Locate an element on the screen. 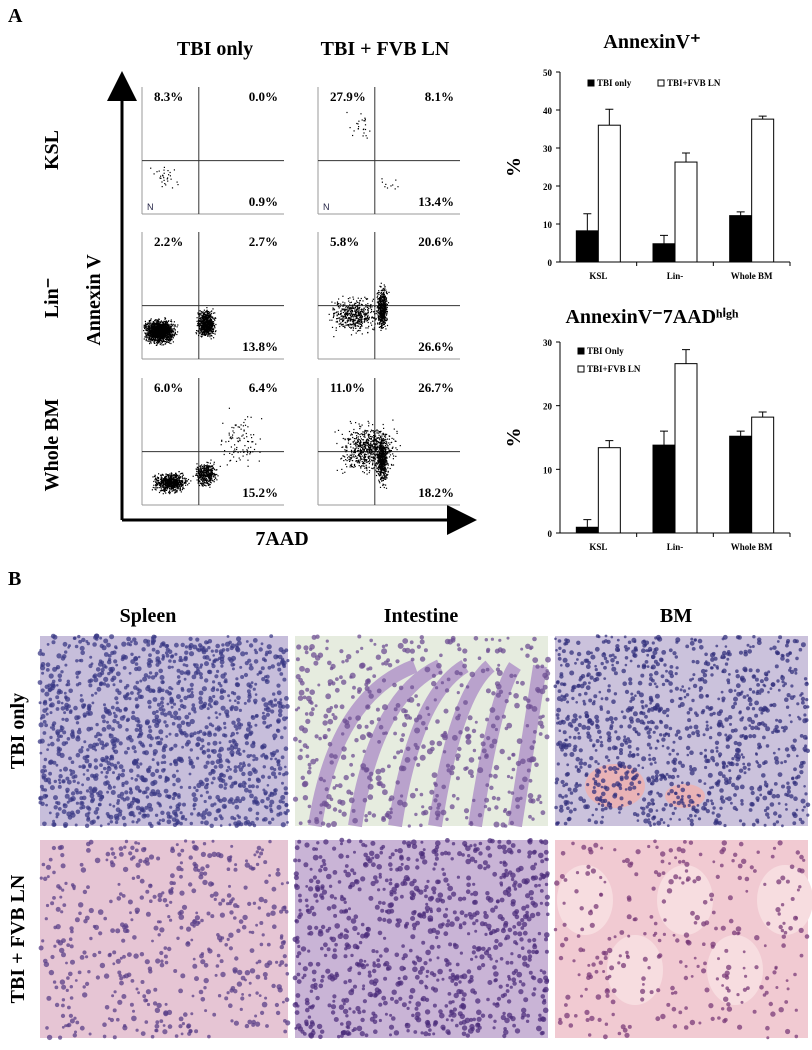 The width and height of the screenshot is (812, 1050). column-title: TBI + FVB LN is located at coordinates (385, 49).